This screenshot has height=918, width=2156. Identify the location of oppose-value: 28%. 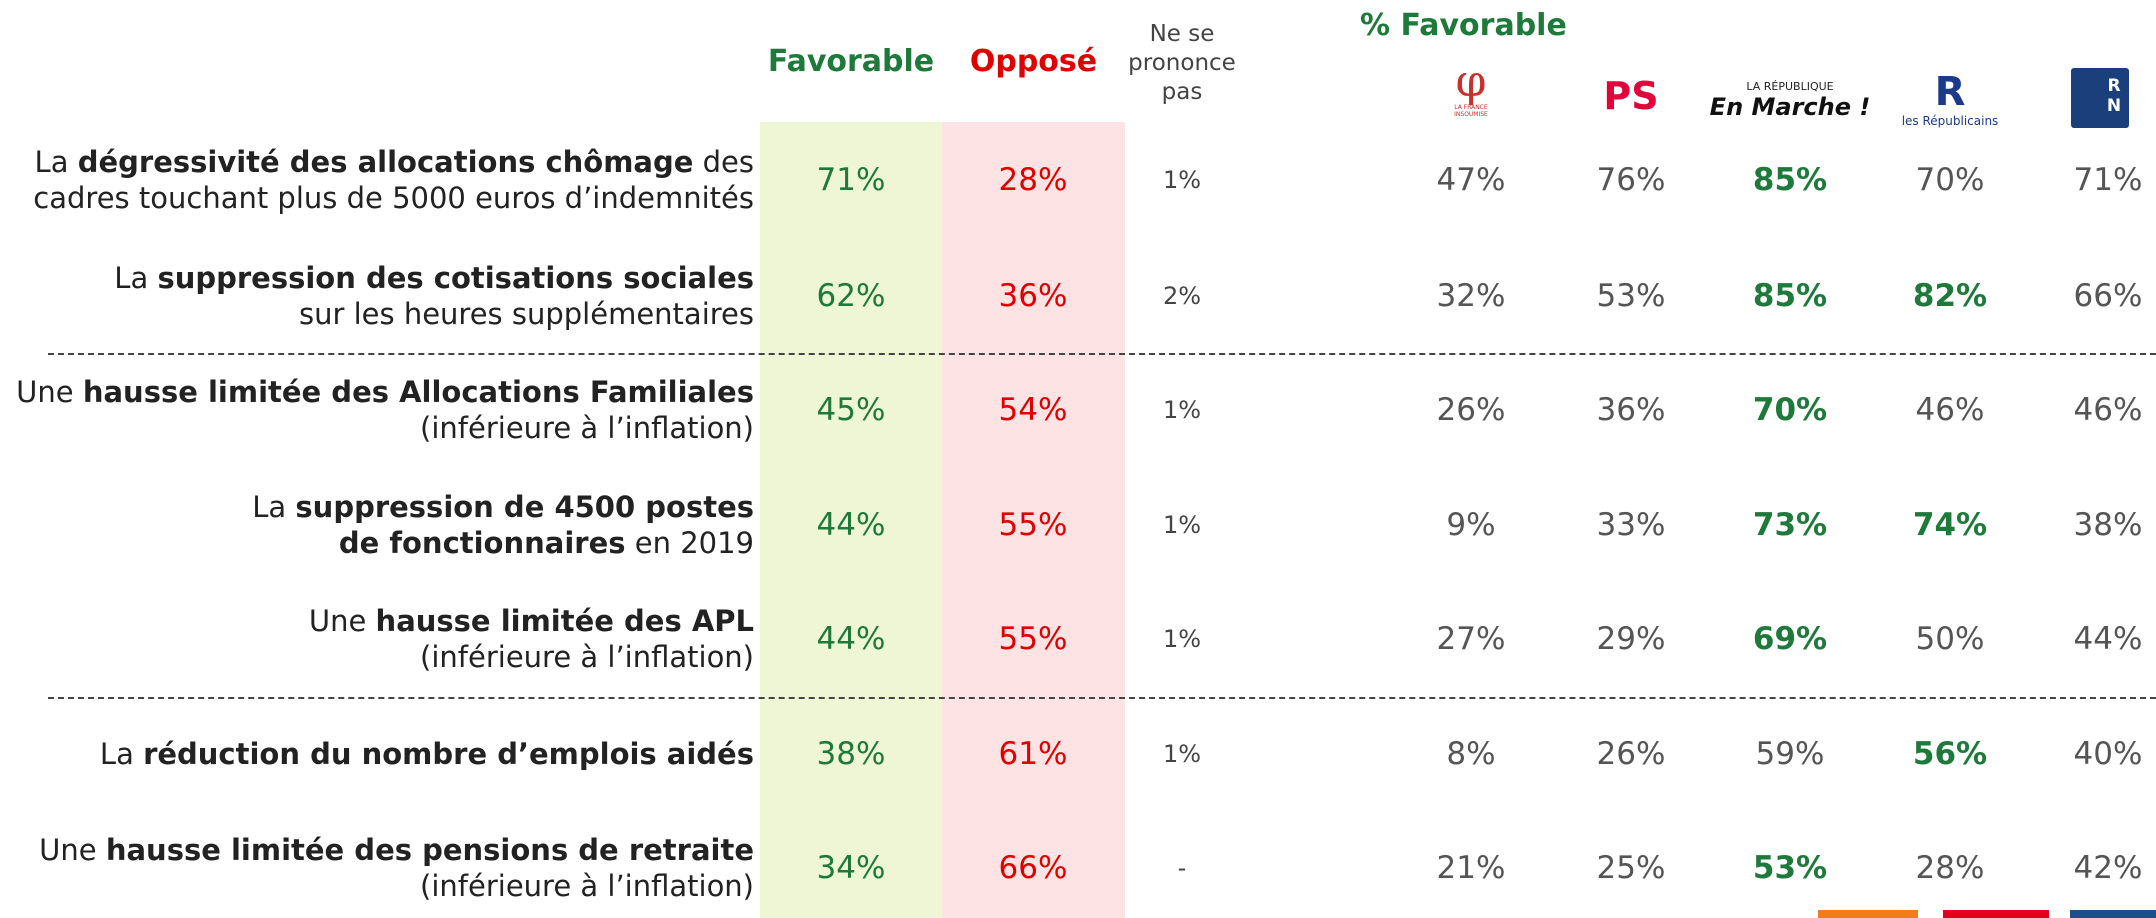
(1033, 180).